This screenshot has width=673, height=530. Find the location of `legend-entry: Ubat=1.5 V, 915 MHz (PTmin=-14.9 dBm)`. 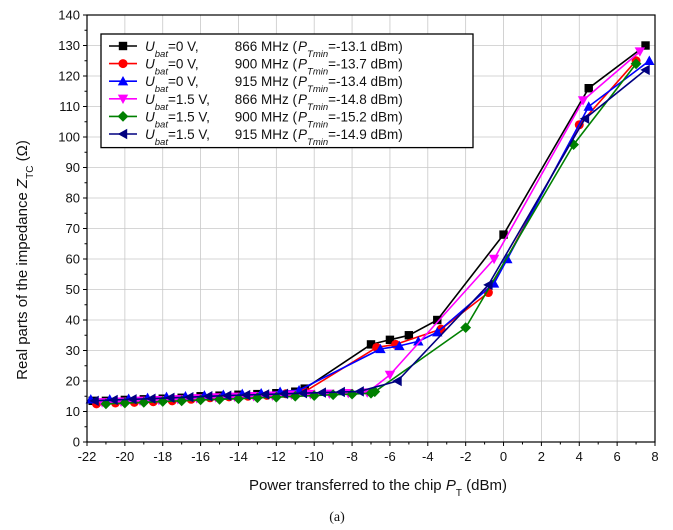

legend-entry: Ubat=1.5 V, 915 MHz (PTmin=-14.9 dBm) is located at coordinates (256, 137).